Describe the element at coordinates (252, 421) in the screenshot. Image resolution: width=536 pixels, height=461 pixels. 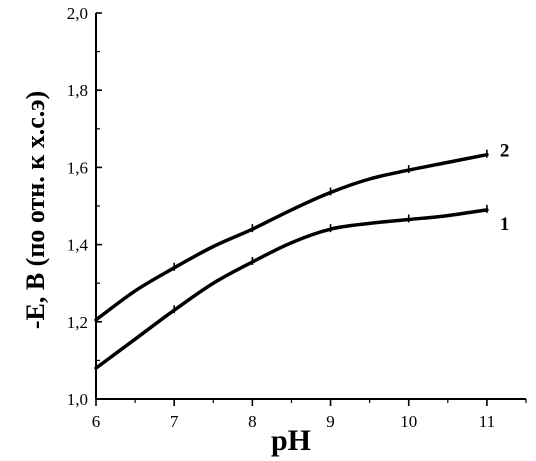
I see `x-tick-label: 8` at that location.